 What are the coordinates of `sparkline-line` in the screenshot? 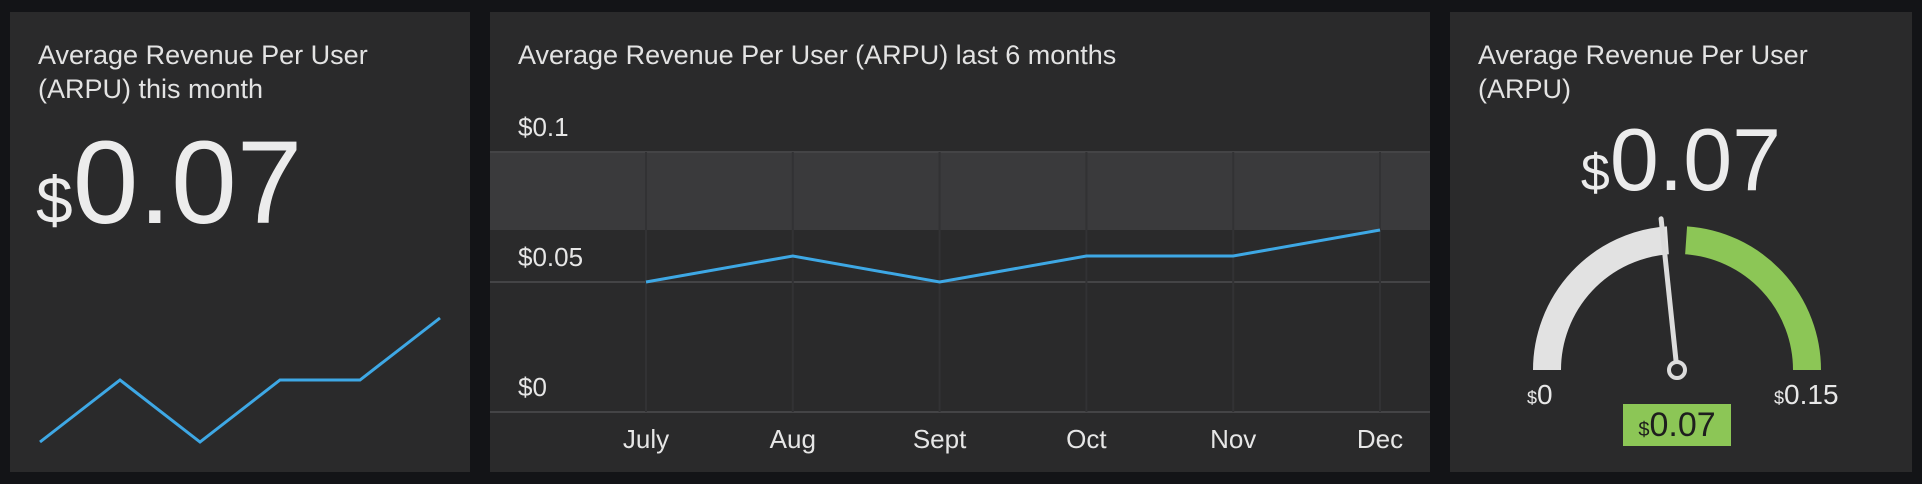 It's located at (240, 380).